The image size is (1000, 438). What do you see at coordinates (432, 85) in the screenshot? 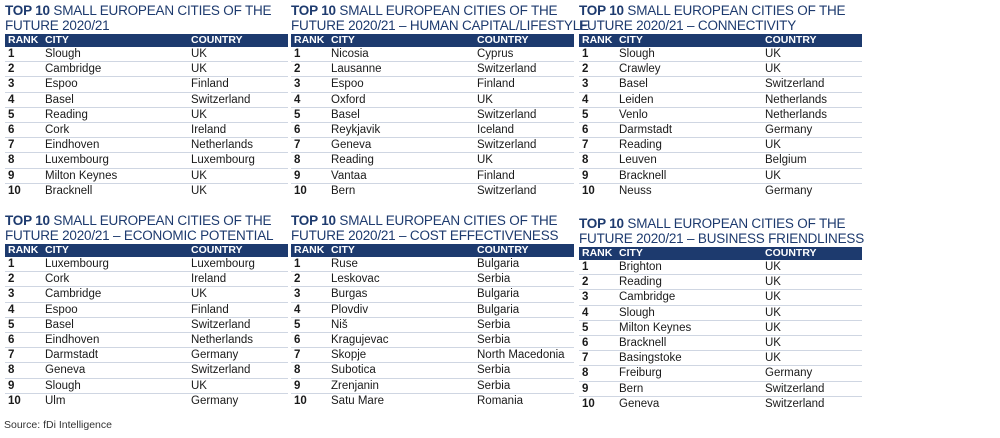
I see `table-row: 3 Espoo Finland` at bounding box center [432, 85].